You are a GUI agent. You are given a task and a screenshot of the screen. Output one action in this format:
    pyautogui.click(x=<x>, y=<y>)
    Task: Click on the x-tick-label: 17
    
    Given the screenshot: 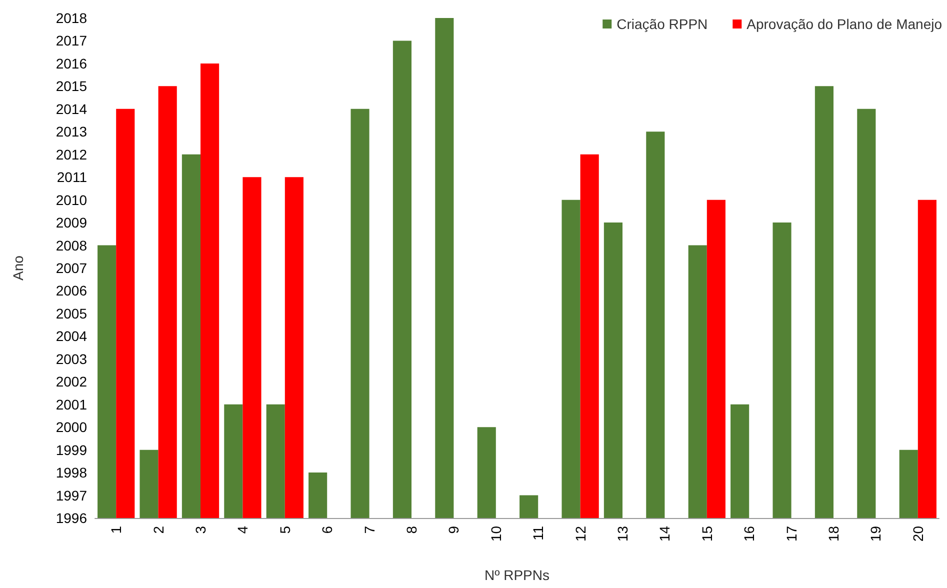 What is the action you would take?
    pyautogui.click(x=791, y=534)
    